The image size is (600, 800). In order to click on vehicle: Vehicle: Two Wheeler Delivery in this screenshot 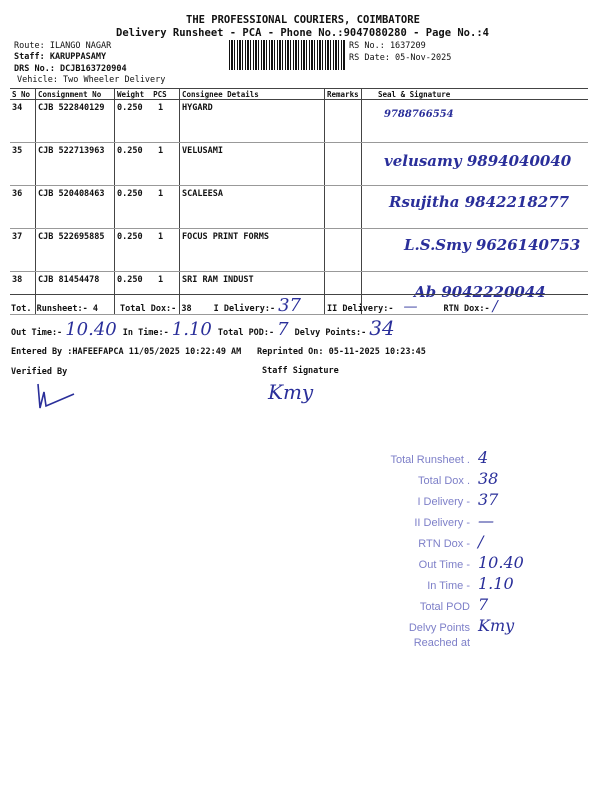, I will do `click(91, 80)`.